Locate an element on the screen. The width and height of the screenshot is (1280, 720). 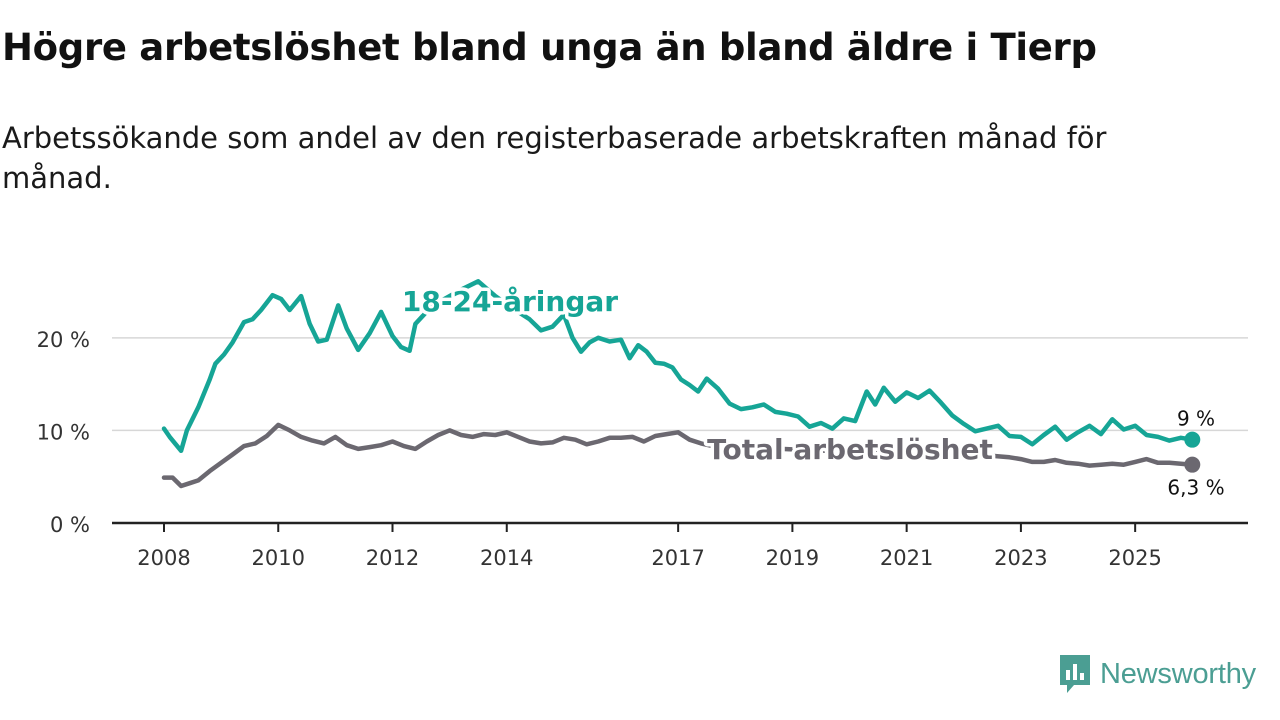
grid-lines is located at coordinates (680, 384).